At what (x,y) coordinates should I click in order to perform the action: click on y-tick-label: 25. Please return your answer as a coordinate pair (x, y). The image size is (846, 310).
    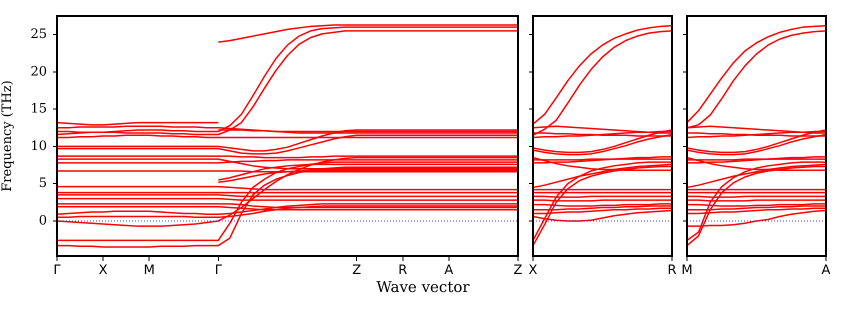
    Looking at the image, I should click on (38, 34).